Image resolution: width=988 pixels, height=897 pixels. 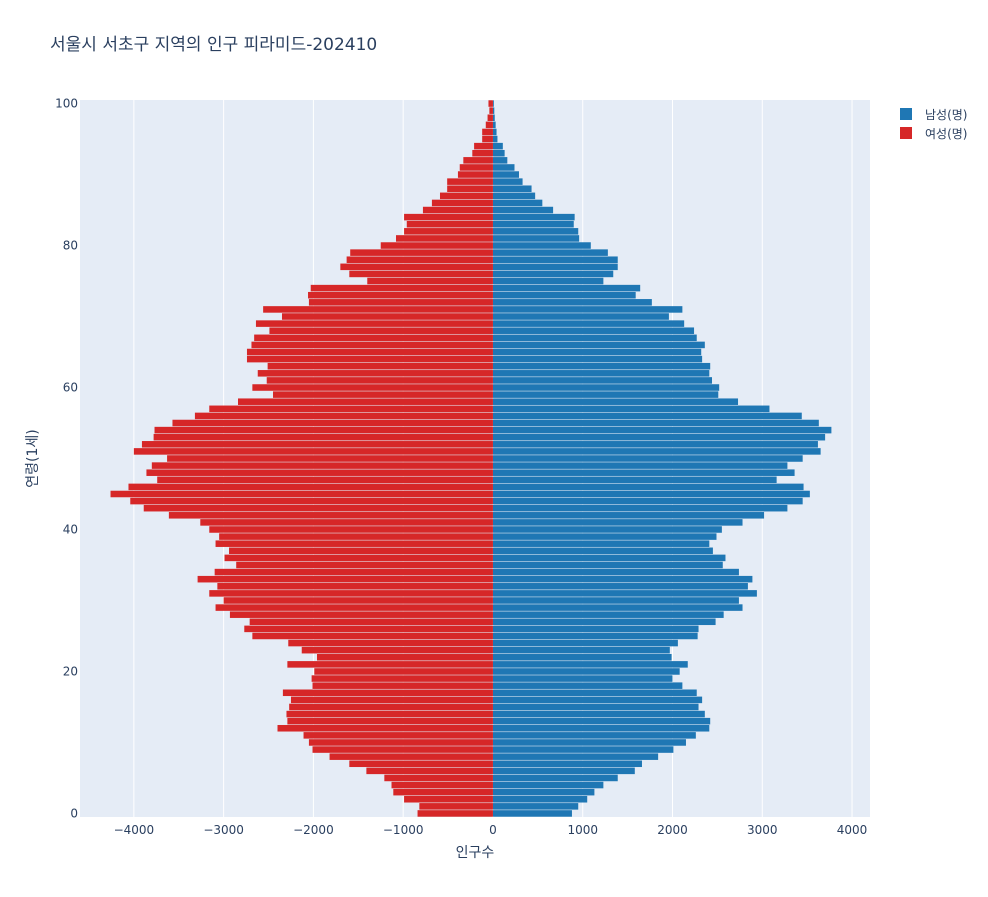 I want to click on legend-item-female: 여성(명), so click(x=933, y=134).